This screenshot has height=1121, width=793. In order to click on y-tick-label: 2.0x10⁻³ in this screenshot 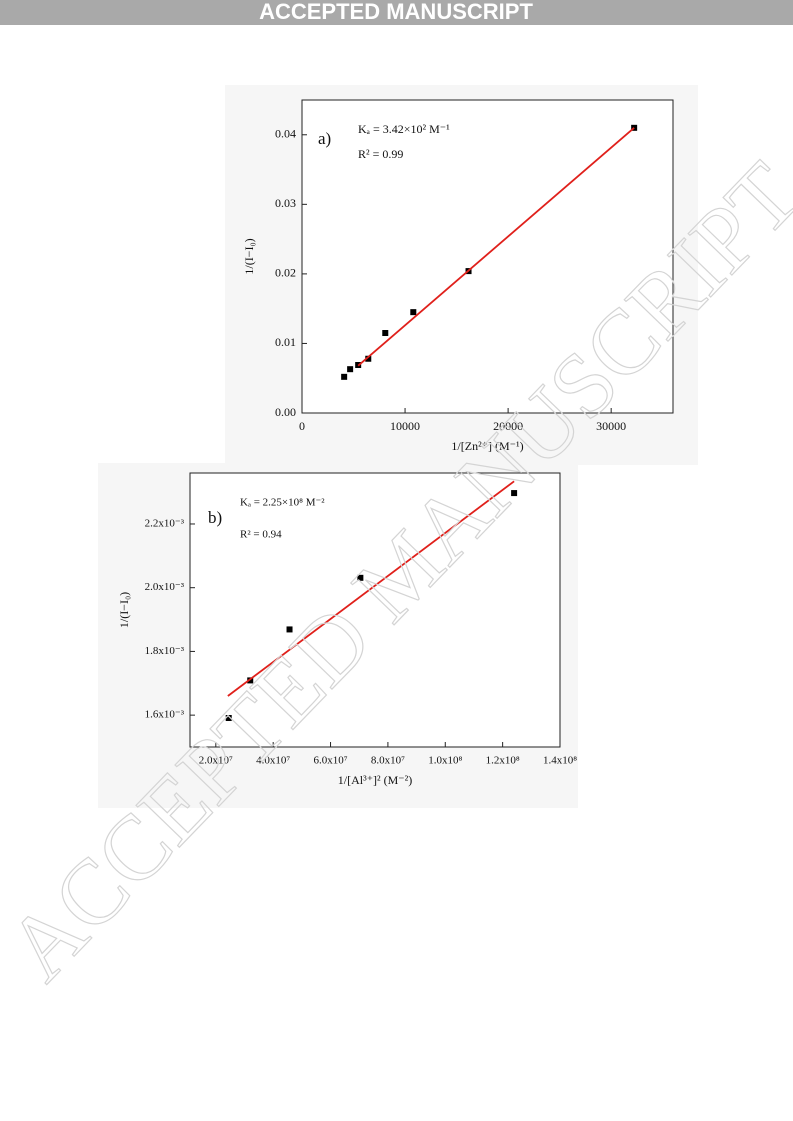, I will do `click(165, 587)`.